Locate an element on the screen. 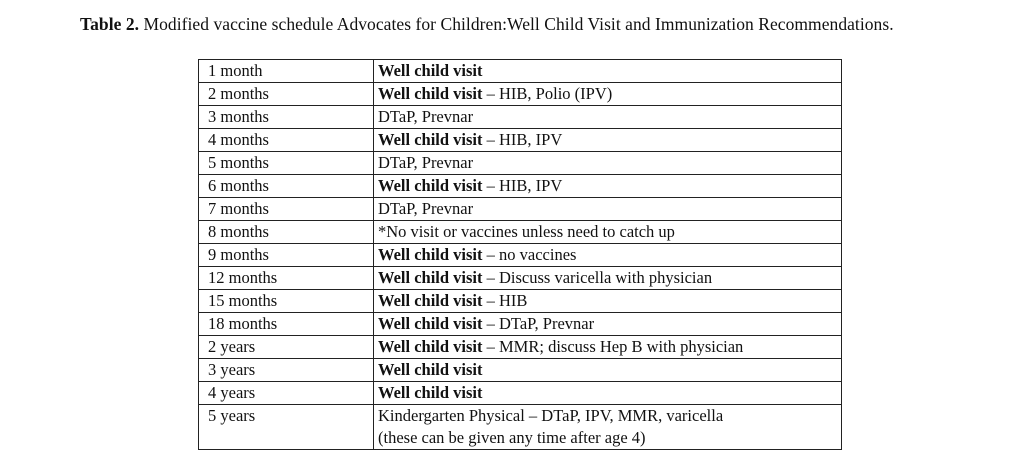 The width and height of the screenshot is (1024, 463). recommendation-cell: Well child visit – no vaccines is located at coordinates (607, 255).